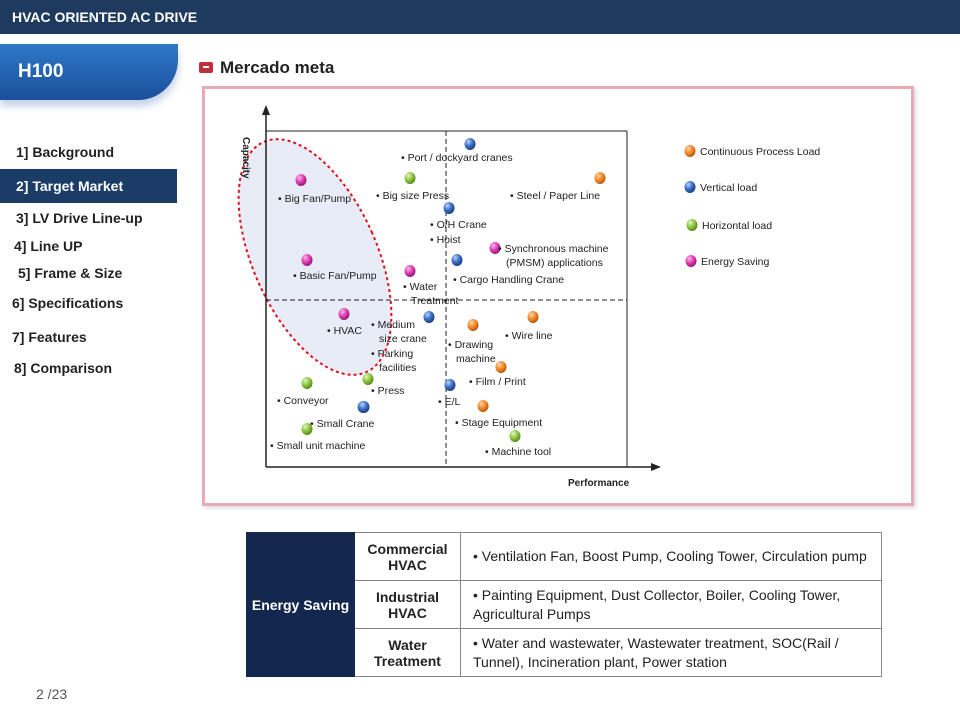 This screenshot has height=720, width=960. What do you see at coordinates (735, 262) in the screenshot?
I see `legend-label: Energy Saving` at bounding box center [735, 262].